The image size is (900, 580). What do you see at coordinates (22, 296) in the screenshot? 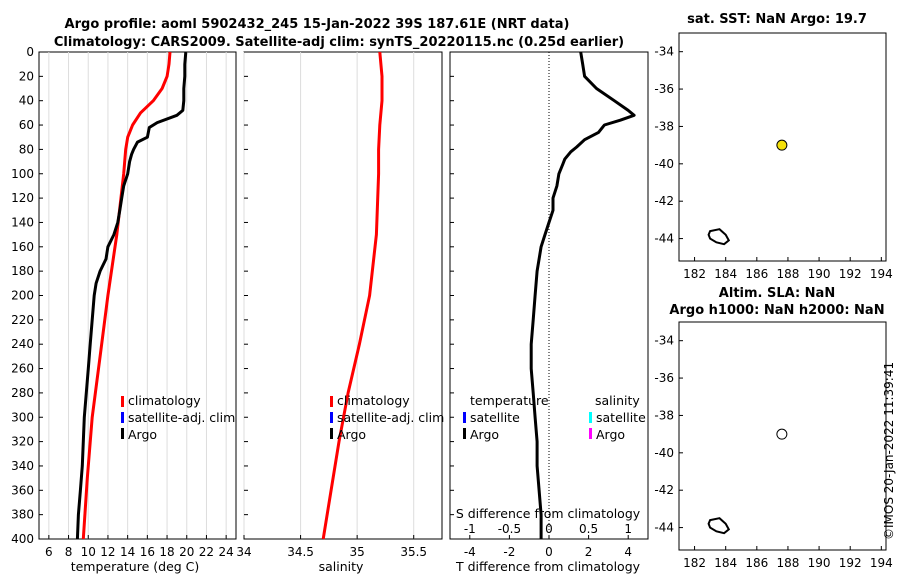
I see `y-tick-label: 200` at bounding box center [22, 296].